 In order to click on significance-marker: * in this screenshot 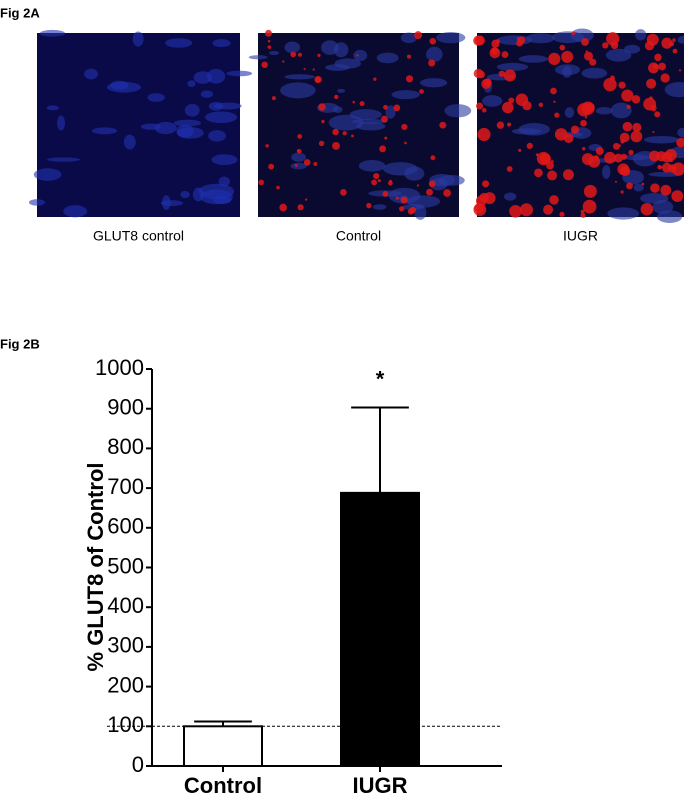, I will do `click(380, 378)`.